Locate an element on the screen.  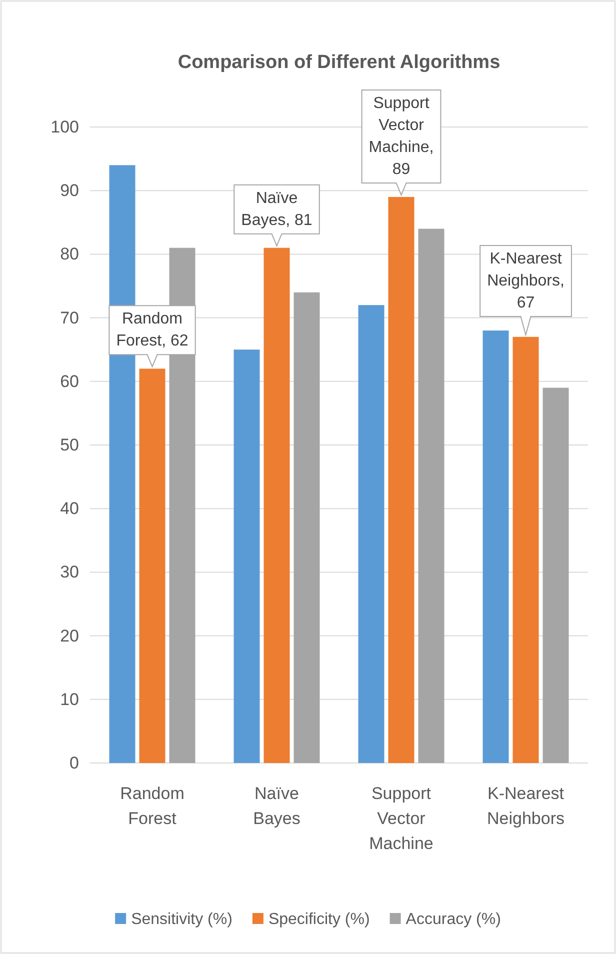
legend-label: Specificity (%) is located at coordinates (319, 919).